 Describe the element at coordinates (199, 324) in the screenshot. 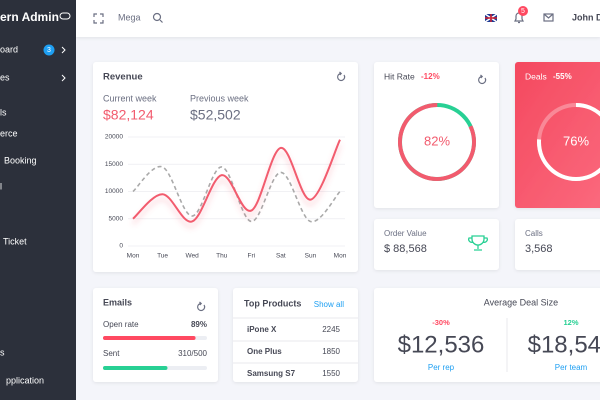

I see `open-rate-value: 89%` at that location.